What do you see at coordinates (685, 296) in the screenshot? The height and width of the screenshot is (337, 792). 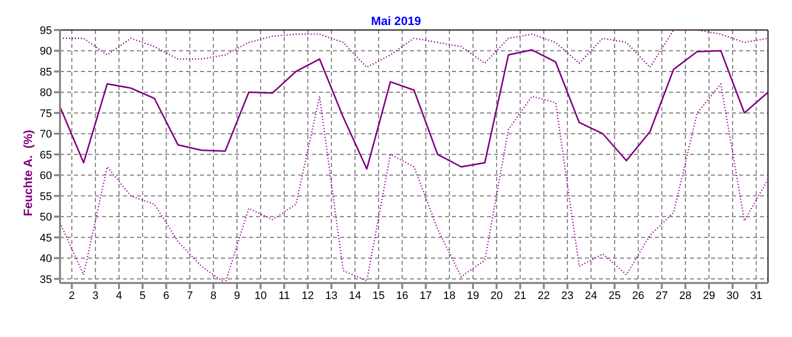 I see `x-tick-label: 28` at bounding box center [685, 296].